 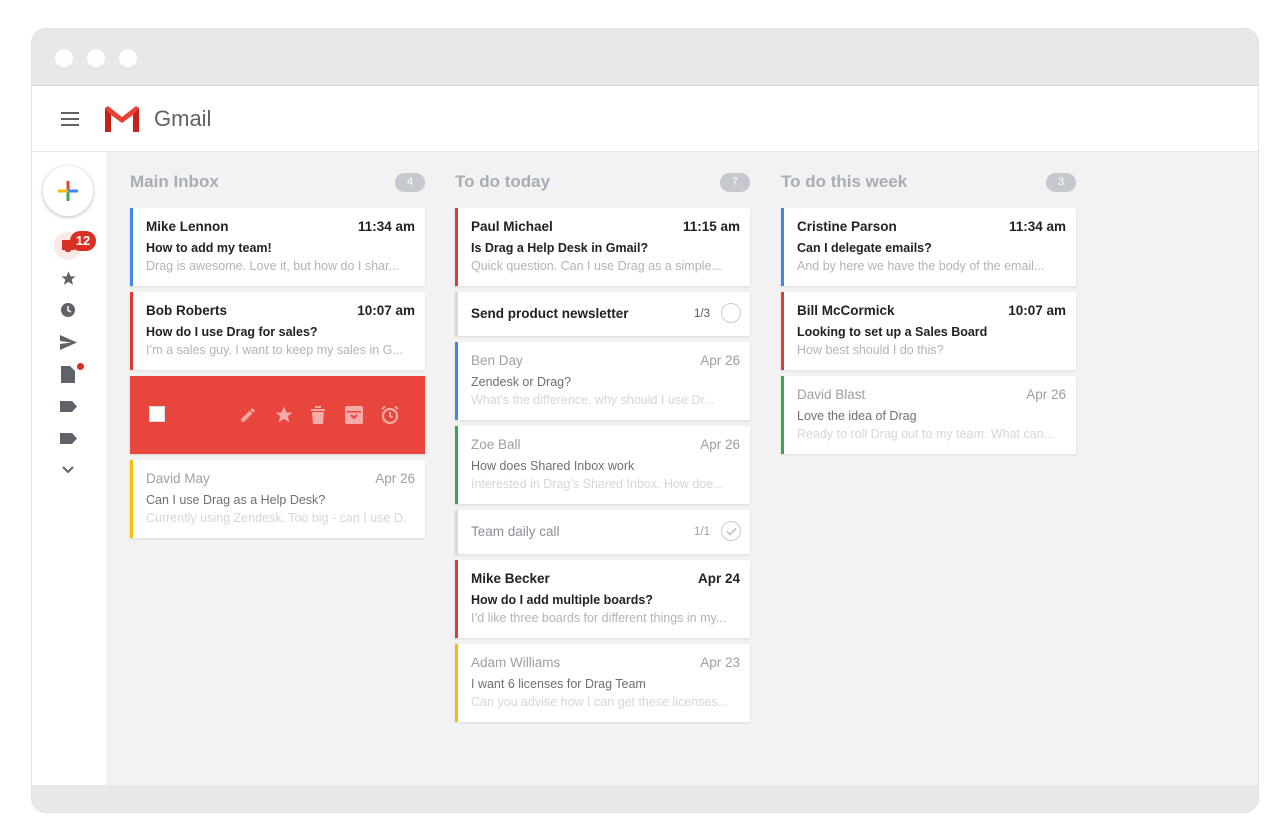 What do you see at coordinates (645, 57) in the screenshot?
I see `title-bar` at bounding box center [645, 57].